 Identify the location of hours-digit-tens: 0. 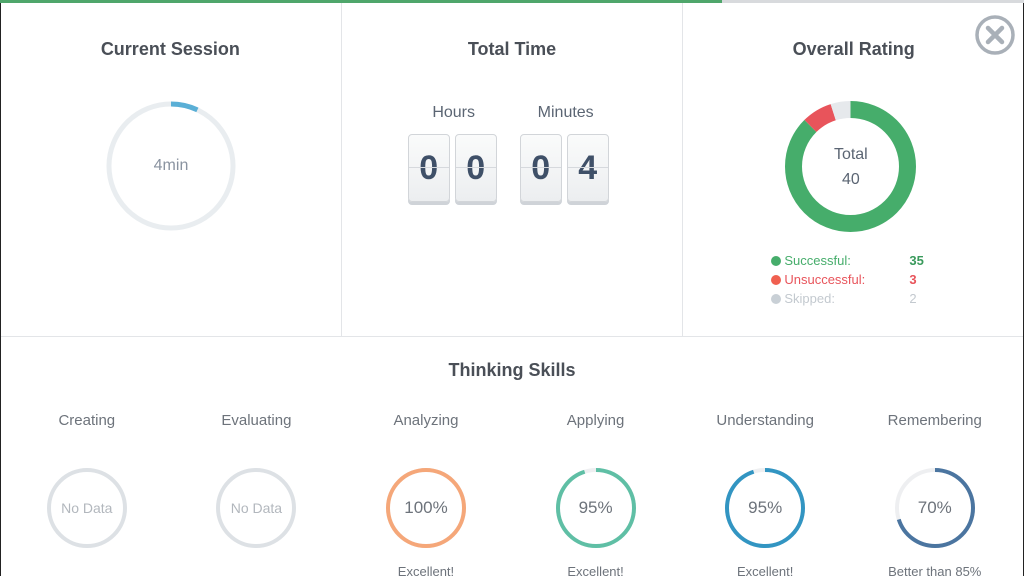
(428, 168).